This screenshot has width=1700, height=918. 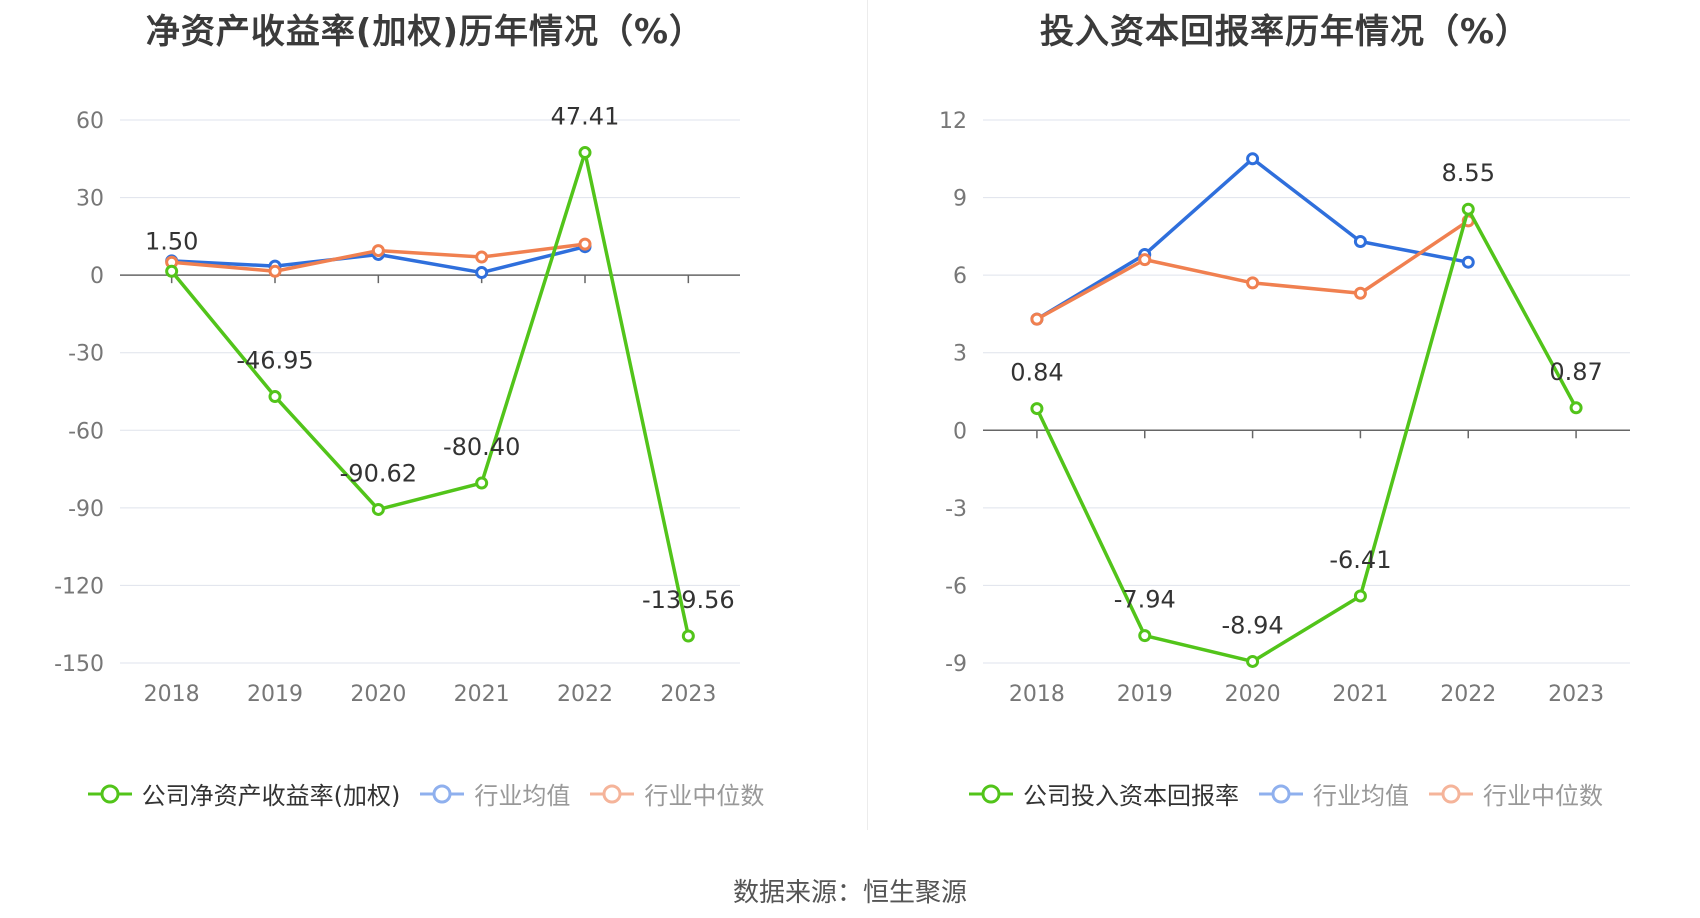 What do you see at coordinates (1253, 625) in the screenshot?
I see `data-label: -8.94` at bounding box center [1253, 625].